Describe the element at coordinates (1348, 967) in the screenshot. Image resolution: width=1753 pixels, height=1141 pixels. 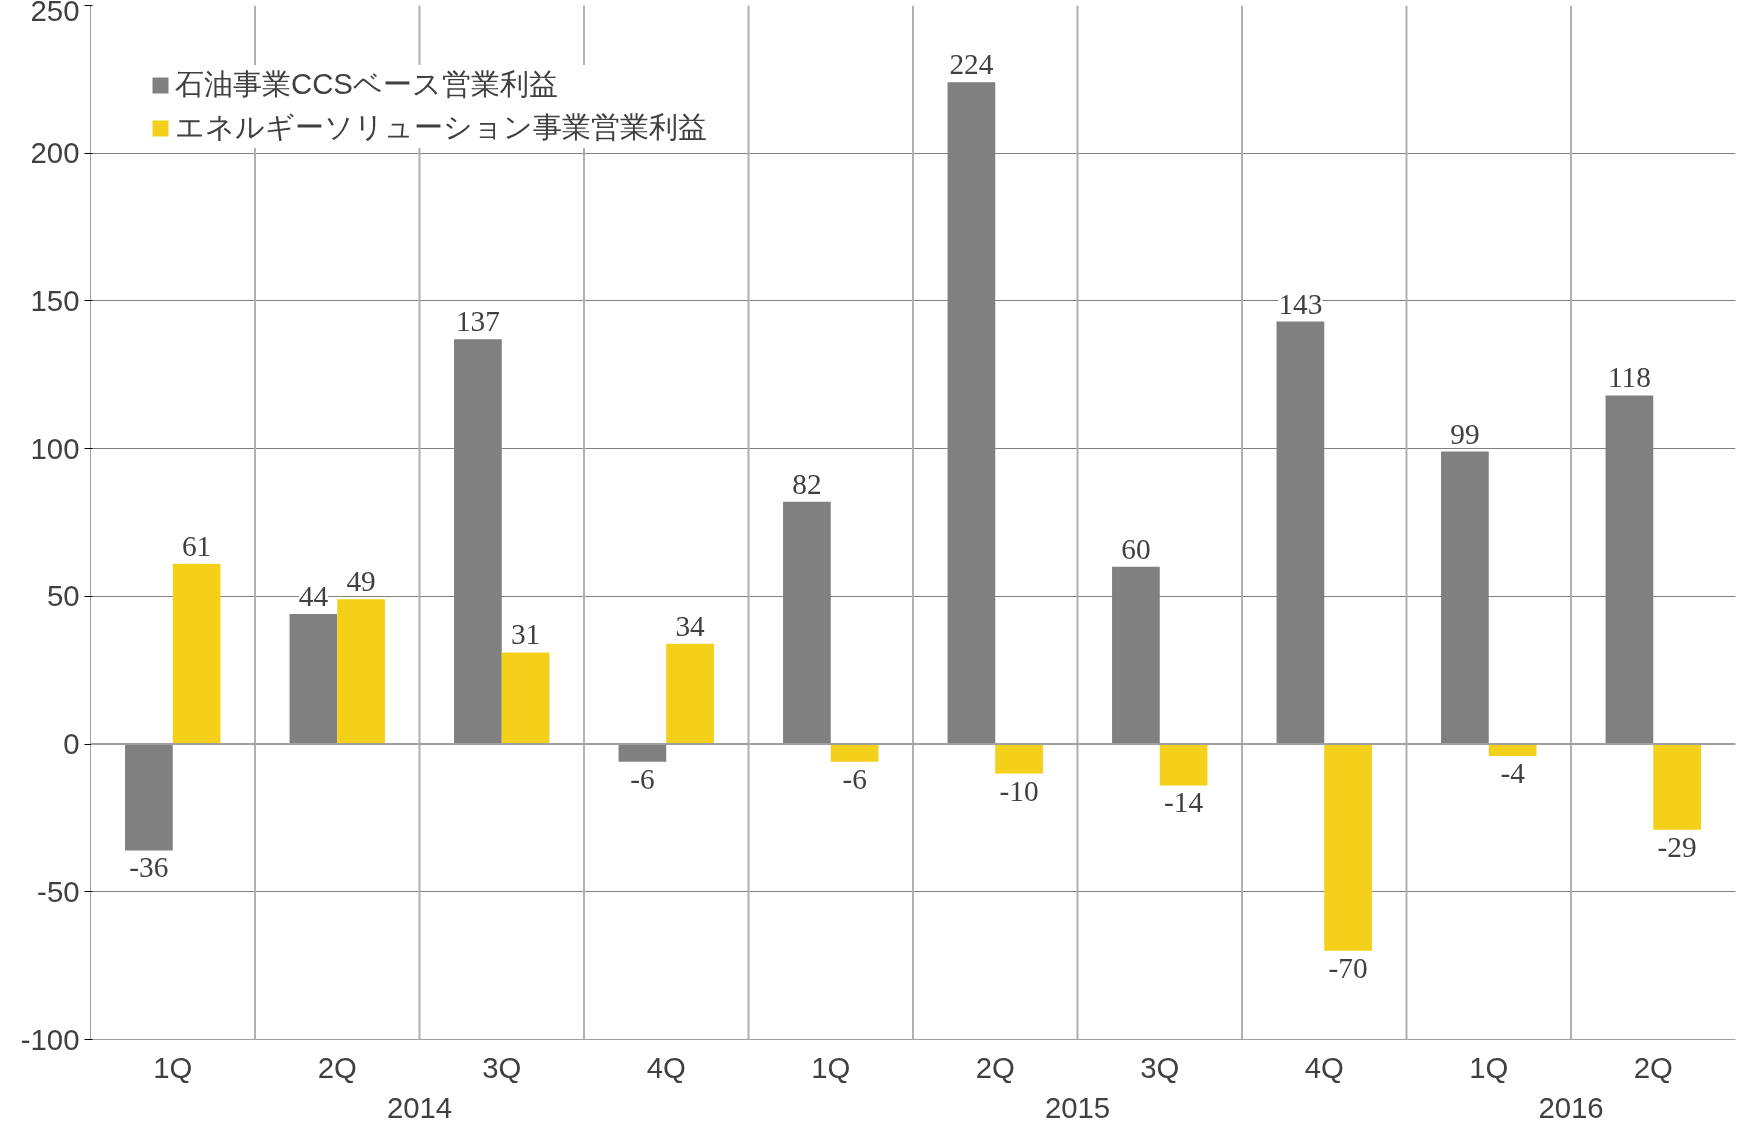
I see `data-label: -70` at that location.